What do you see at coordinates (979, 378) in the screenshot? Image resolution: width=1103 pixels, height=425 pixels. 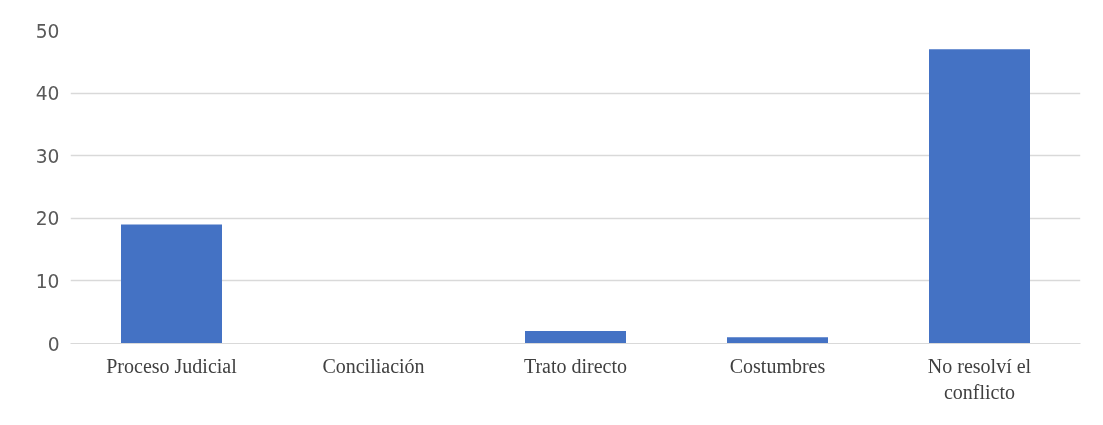 I see `x-tick-label: No resolví el conflicto` at bounding box center [979, 378].